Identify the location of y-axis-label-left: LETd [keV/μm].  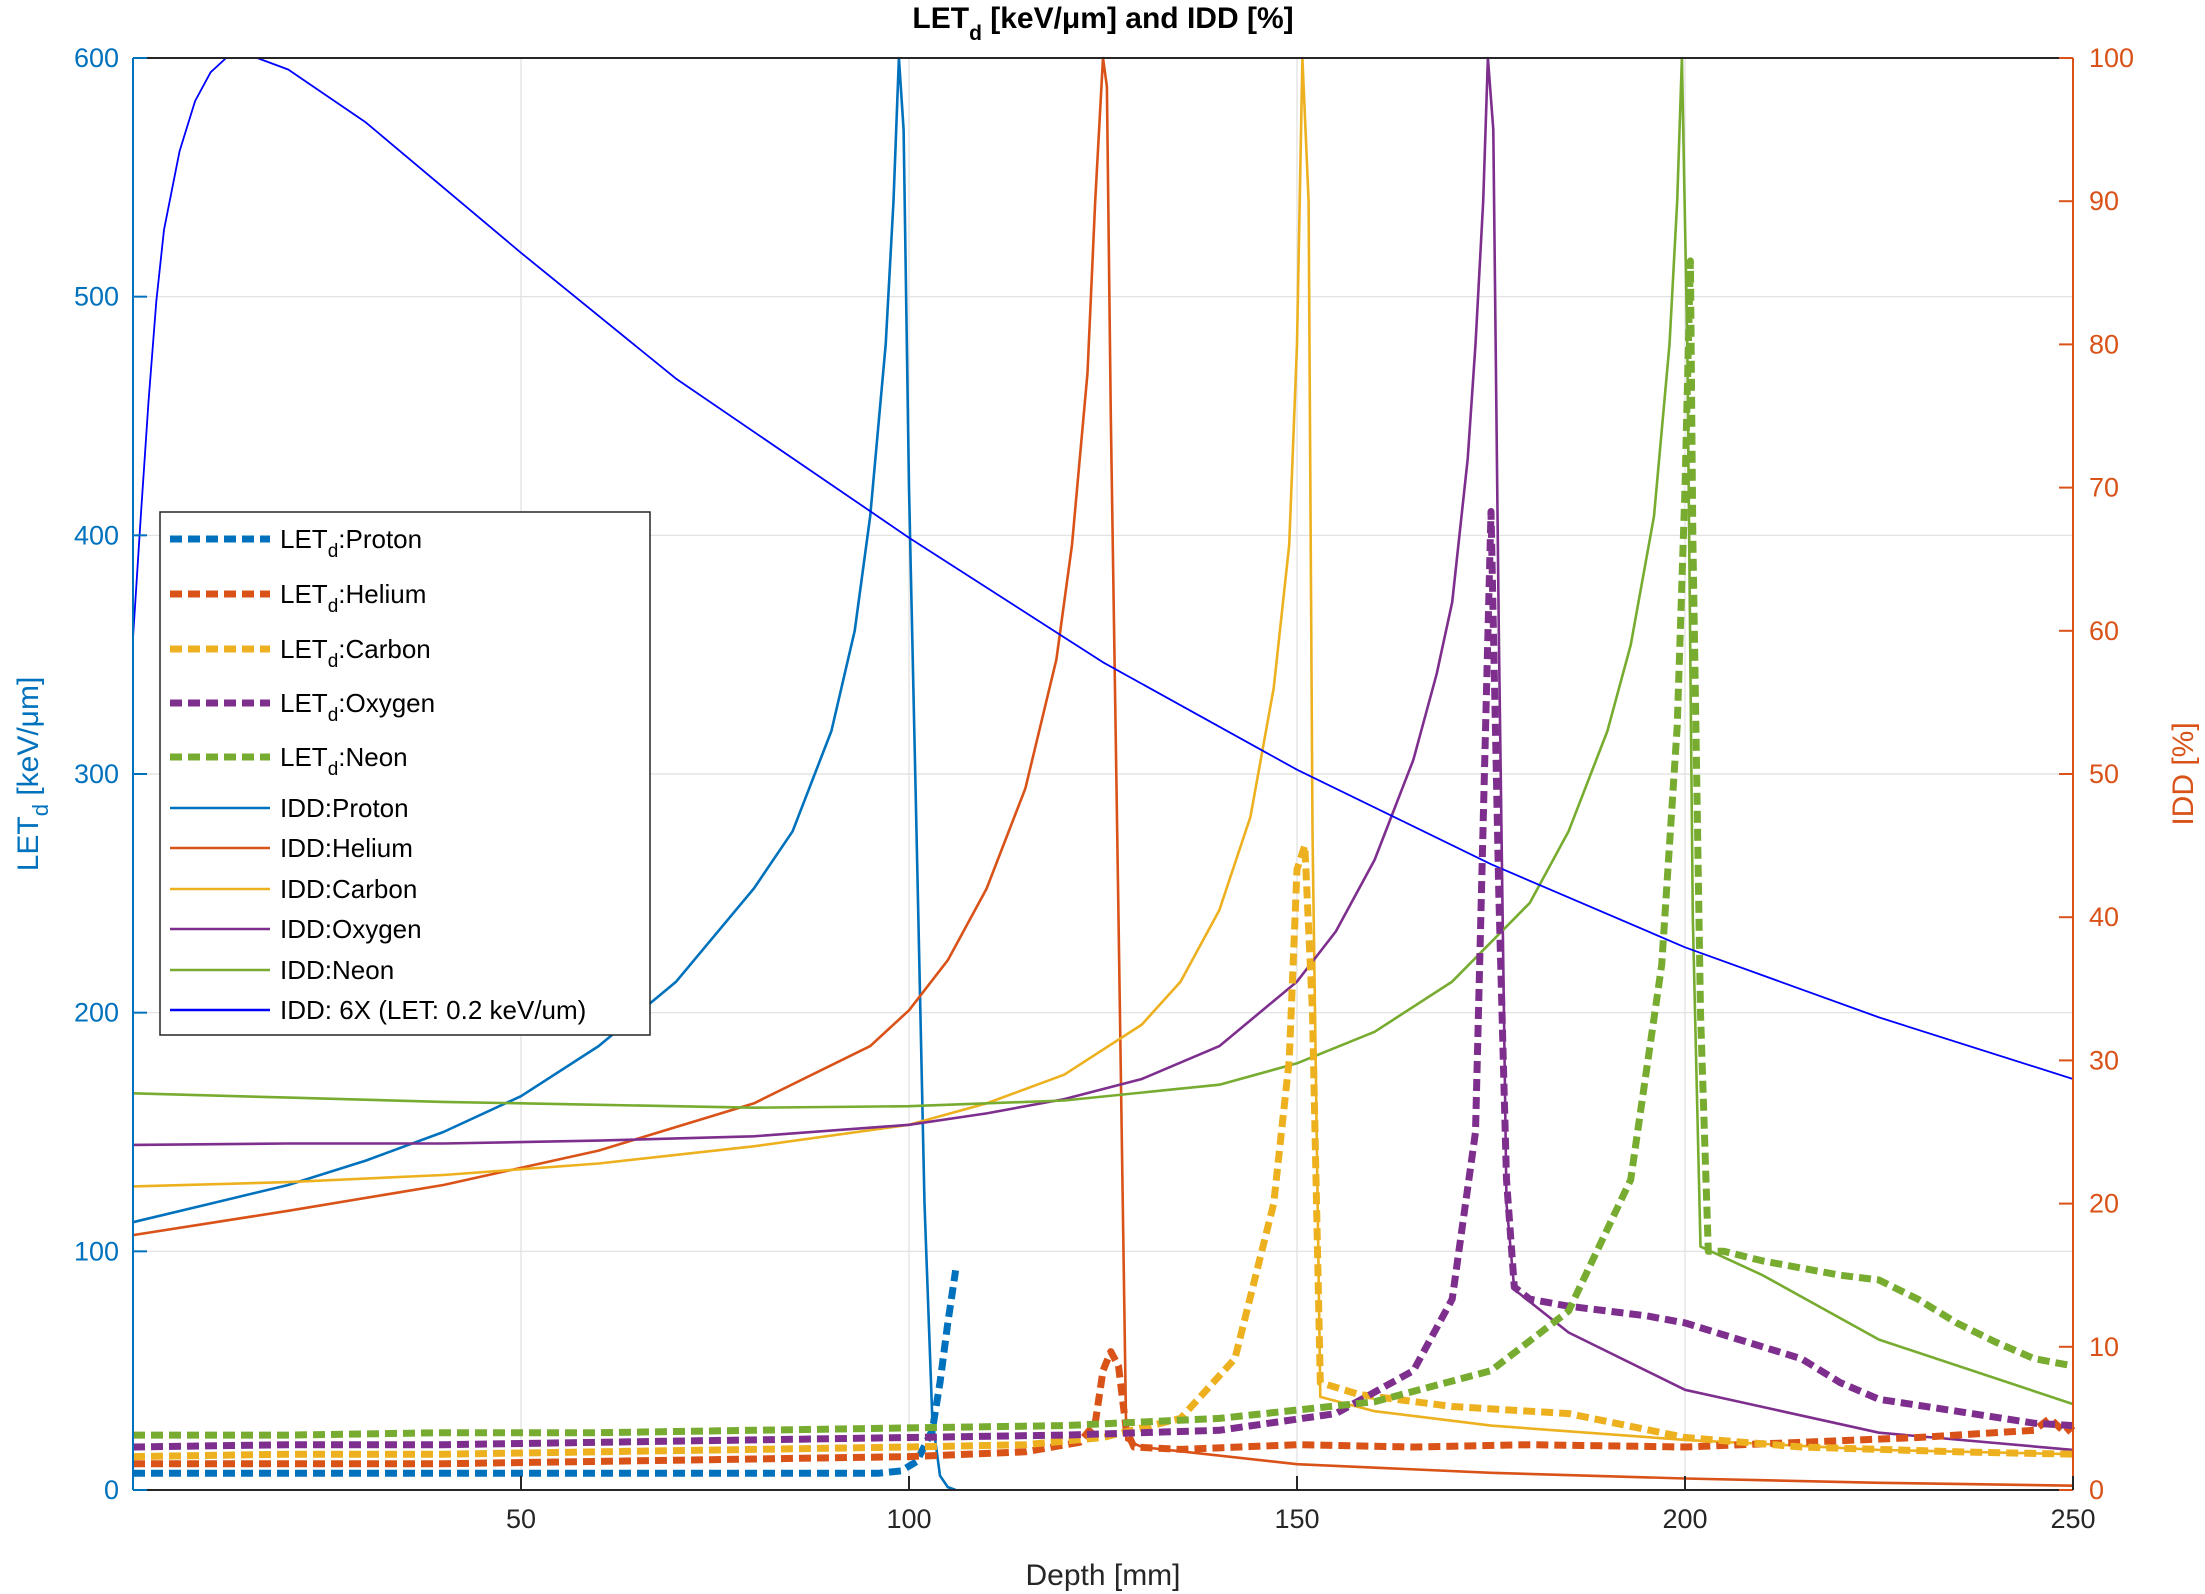
(32, 774).